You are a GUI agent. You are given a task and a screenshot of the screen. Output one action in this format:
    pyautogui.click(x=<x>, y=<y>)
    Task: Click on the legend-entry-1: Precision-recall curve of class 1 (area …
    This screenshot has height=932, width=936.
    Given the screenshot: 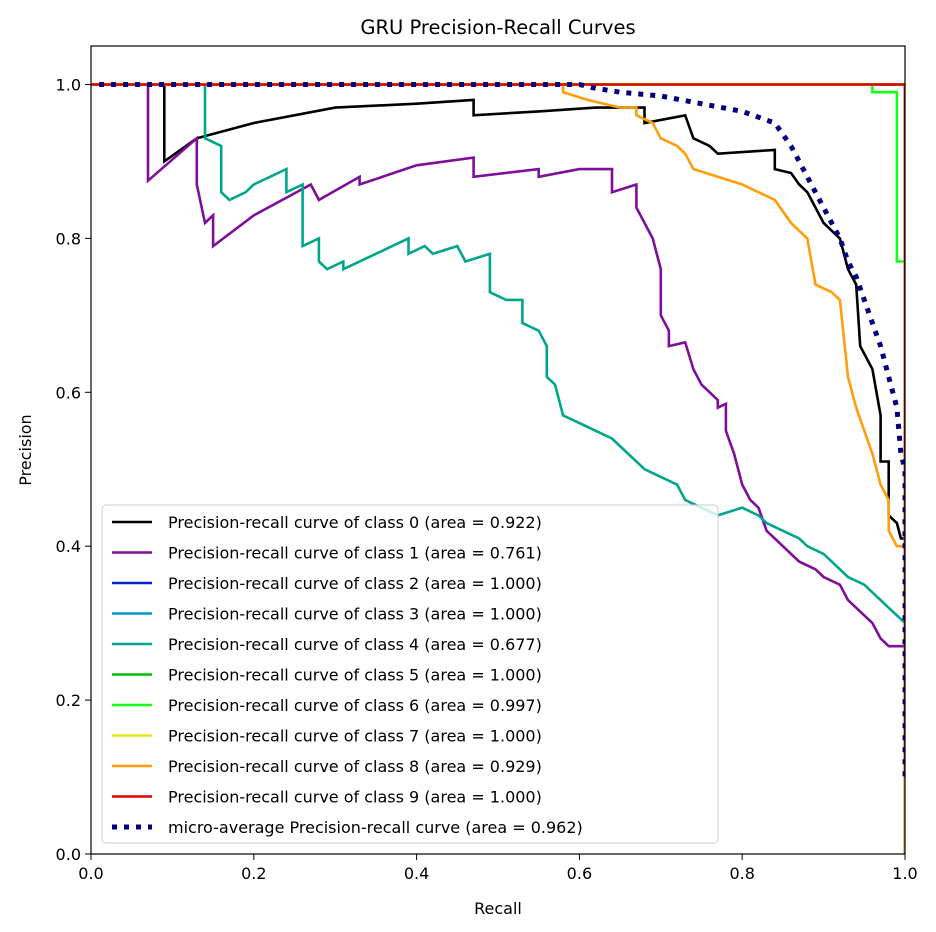 What is the action you would take?
    pyautogui.click(x=355, y=553)
    